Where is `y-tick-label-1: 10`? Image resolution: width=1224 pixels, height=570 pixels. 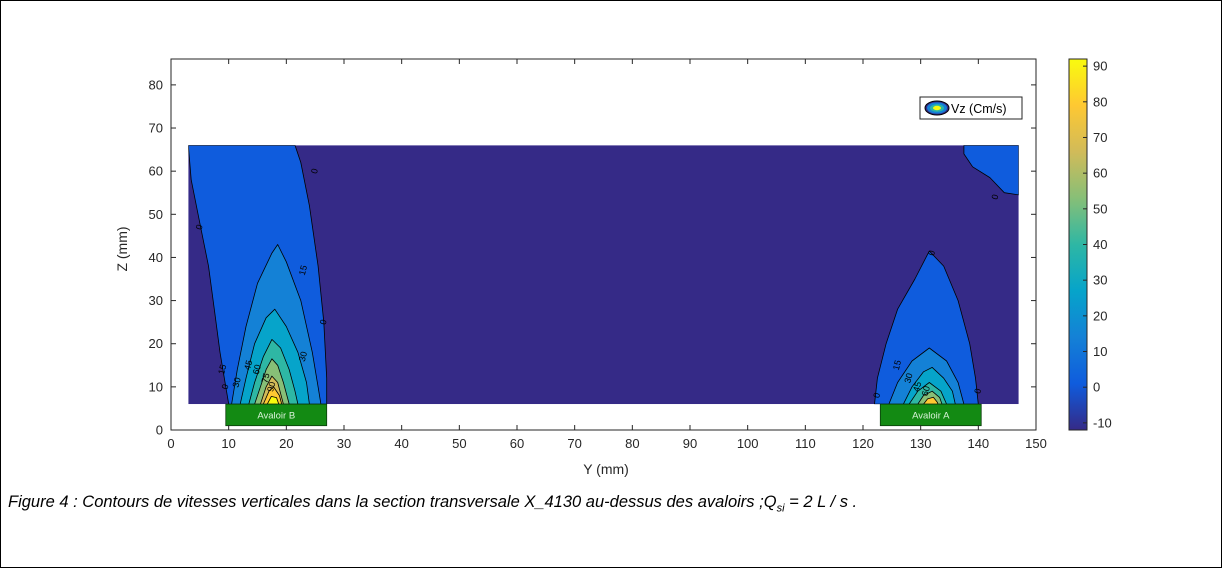 y-tick-label-1: 10 is located at coordinates (156, 386).